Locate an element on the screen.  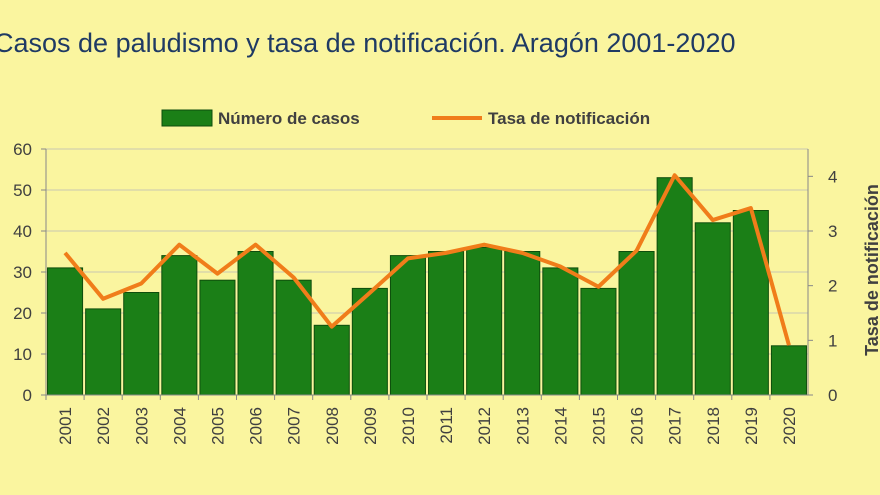
y2-tick-label: 1 is located at coordinates (832, 340).